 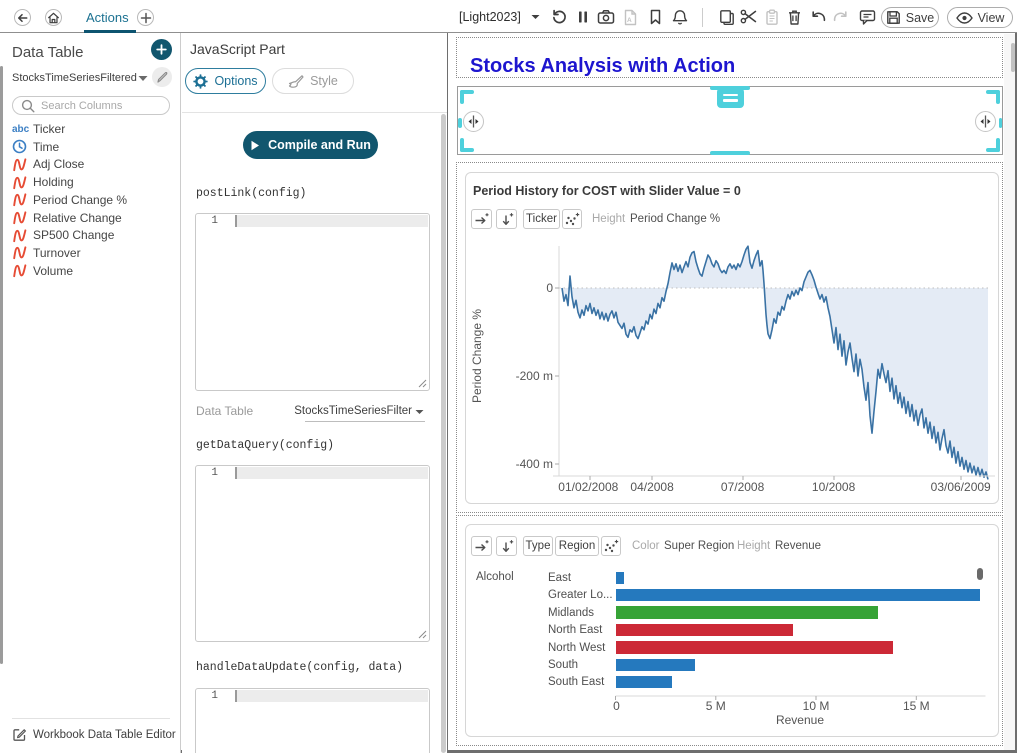 I want to click on svg-text: 10/2008, so click(x=834, y=487).